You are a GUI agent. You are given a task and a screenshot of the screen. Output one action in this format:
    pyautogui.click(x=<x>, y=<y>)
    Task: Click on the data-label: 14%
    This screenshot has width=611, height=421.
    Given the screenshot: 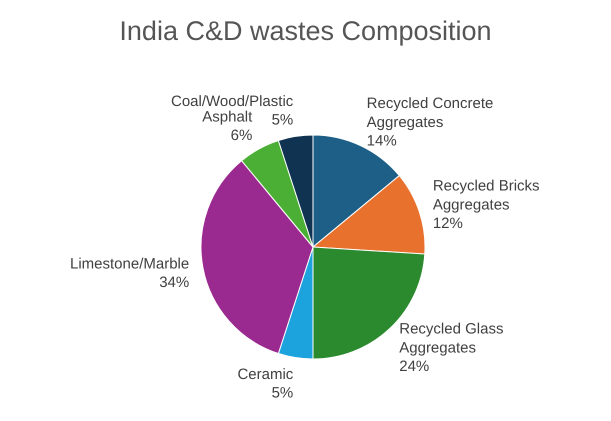 What is the action you would take?
    pyautogui.click(x=381, y=141)
    